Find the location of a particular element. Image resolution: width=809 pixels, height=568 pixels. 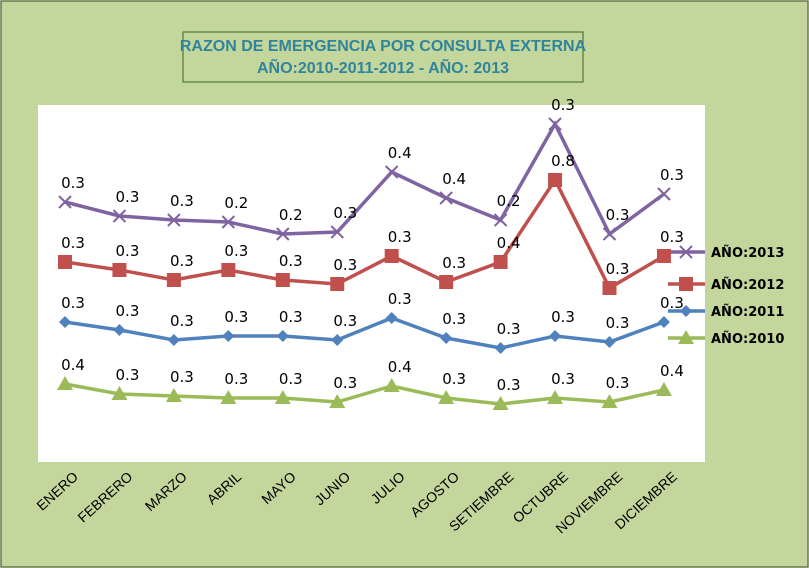

legend-label: AÑO:2013 is located at coordinates (747, 253).